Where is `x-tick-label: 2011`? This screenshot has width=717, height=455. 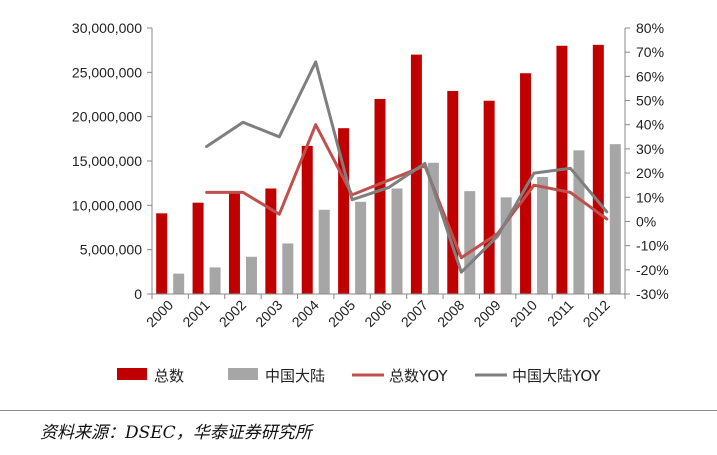 x-tick-label: 2011 is located at coordinates (560, 313).